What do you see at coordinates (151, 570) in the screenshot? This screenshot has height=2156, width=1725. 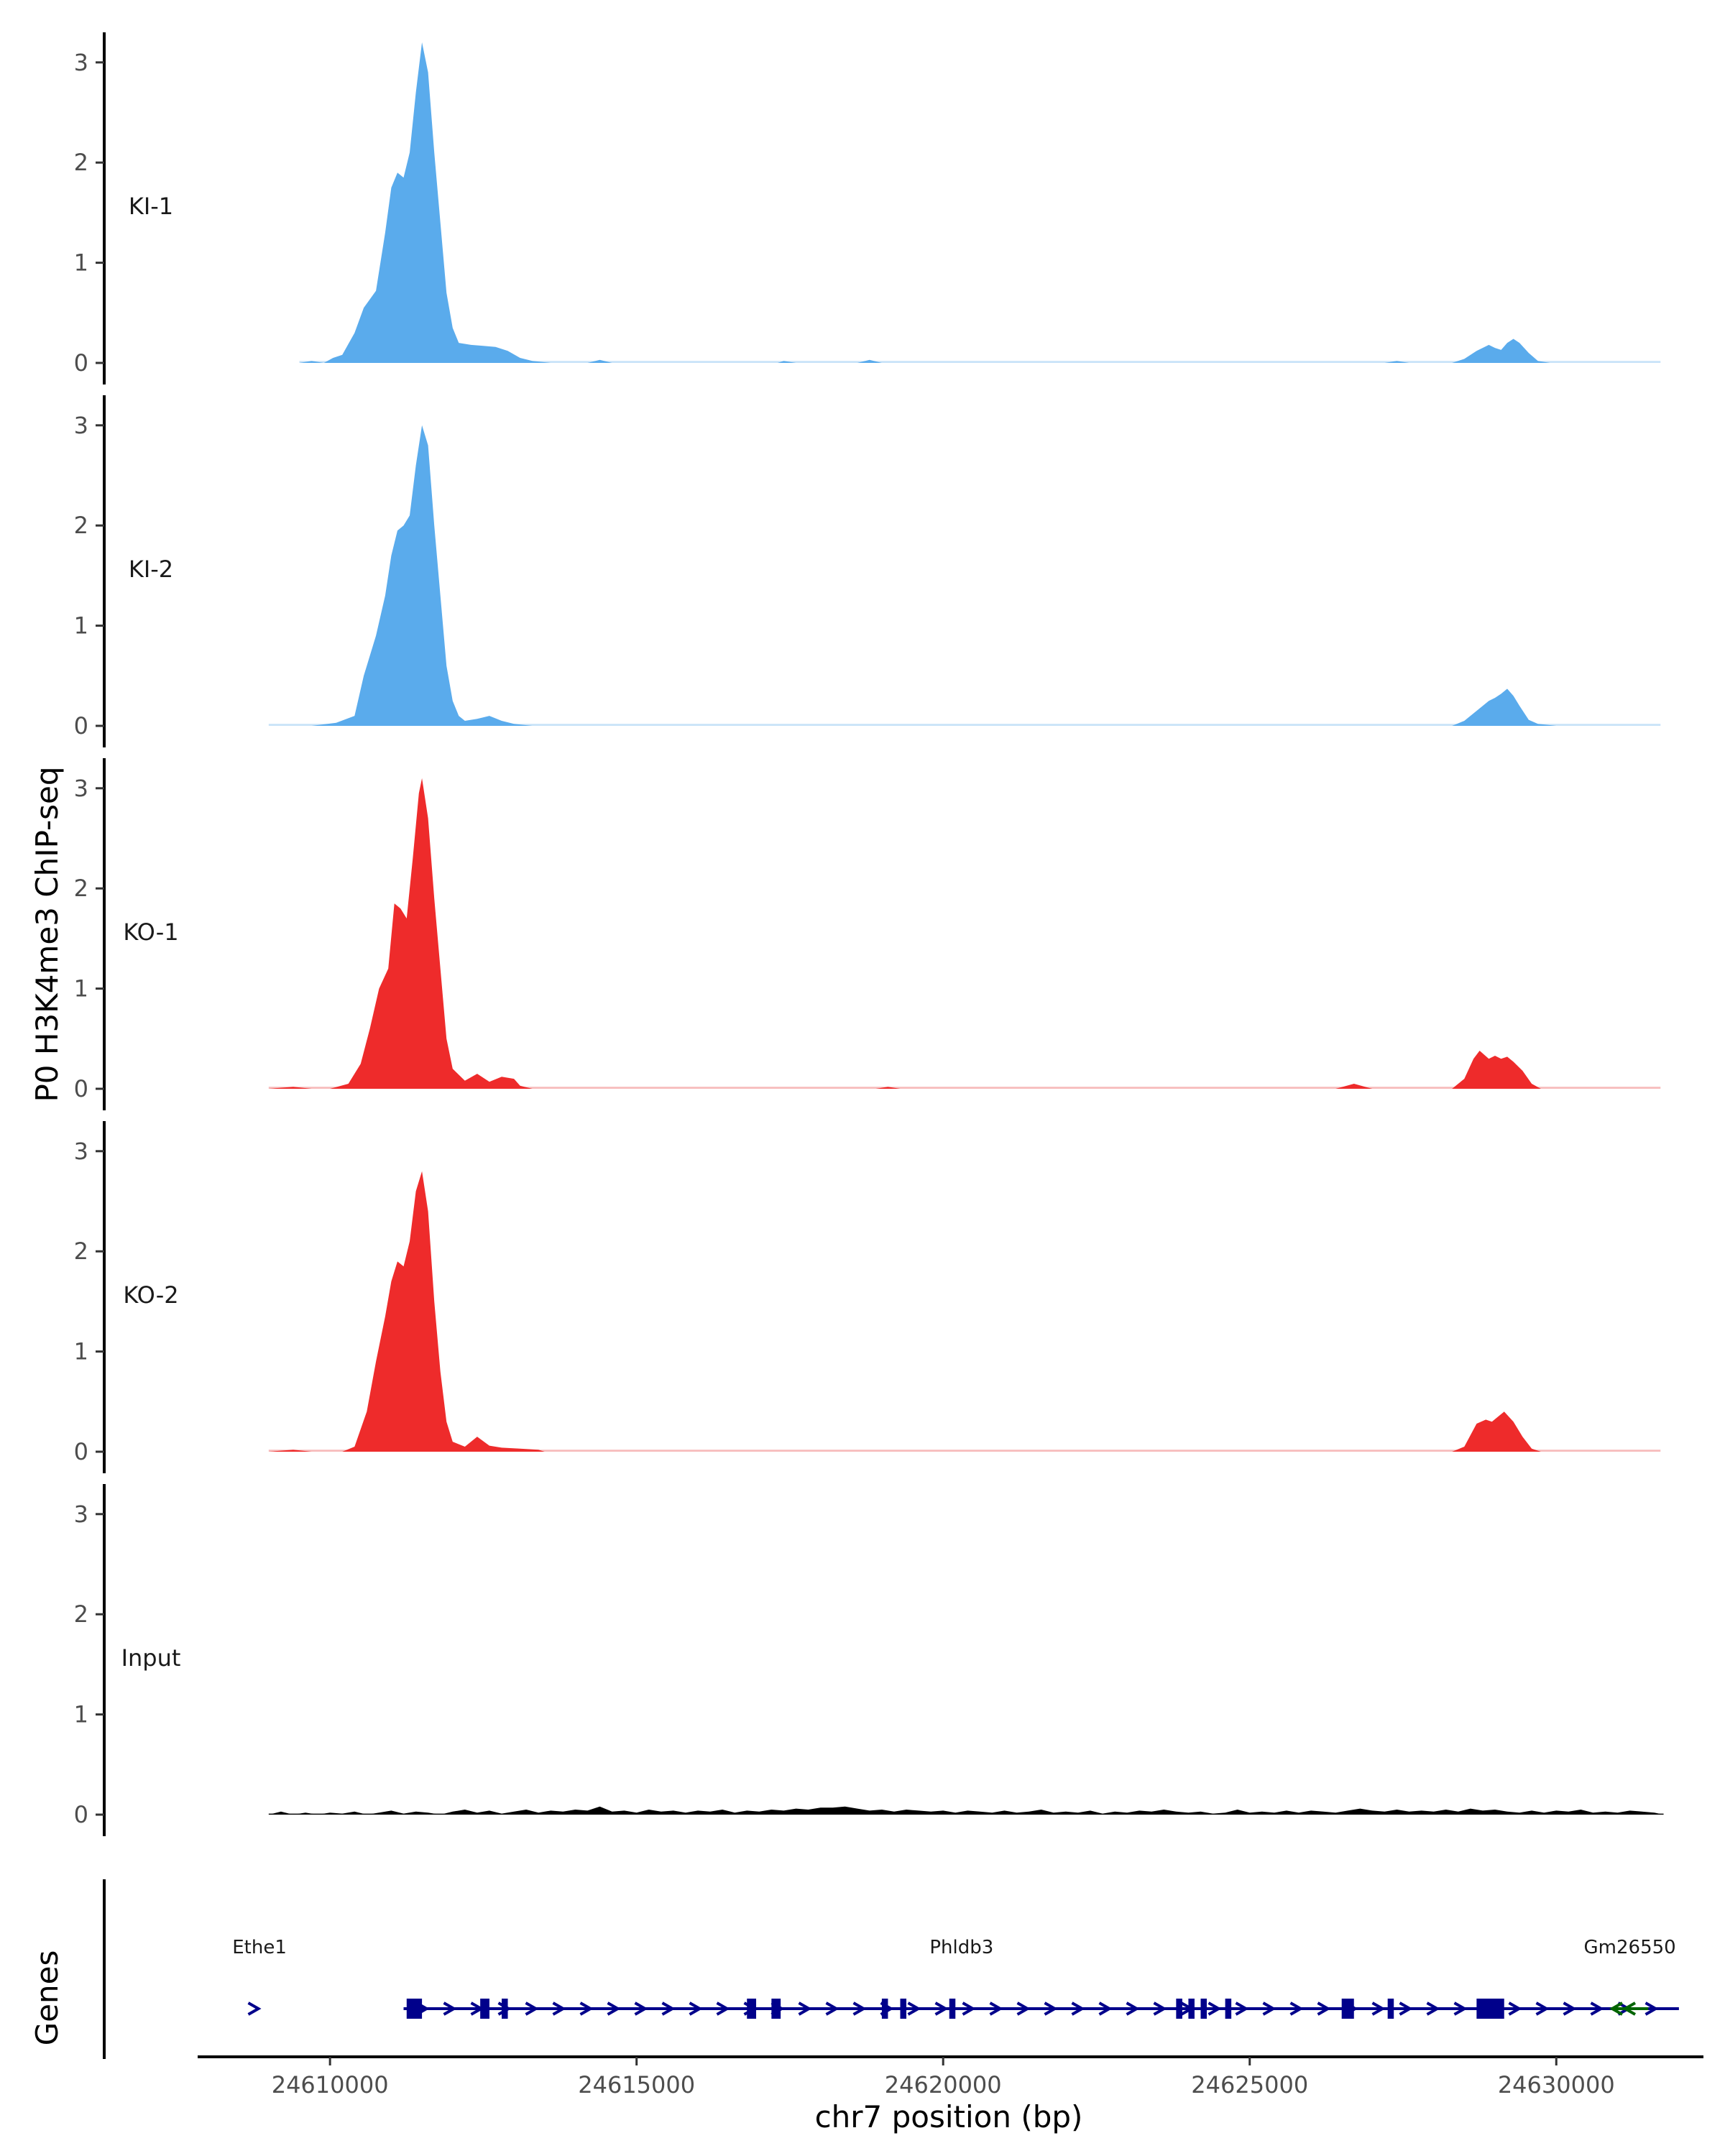 I see `track-label: KI-2` at bounding box center [151, 570].